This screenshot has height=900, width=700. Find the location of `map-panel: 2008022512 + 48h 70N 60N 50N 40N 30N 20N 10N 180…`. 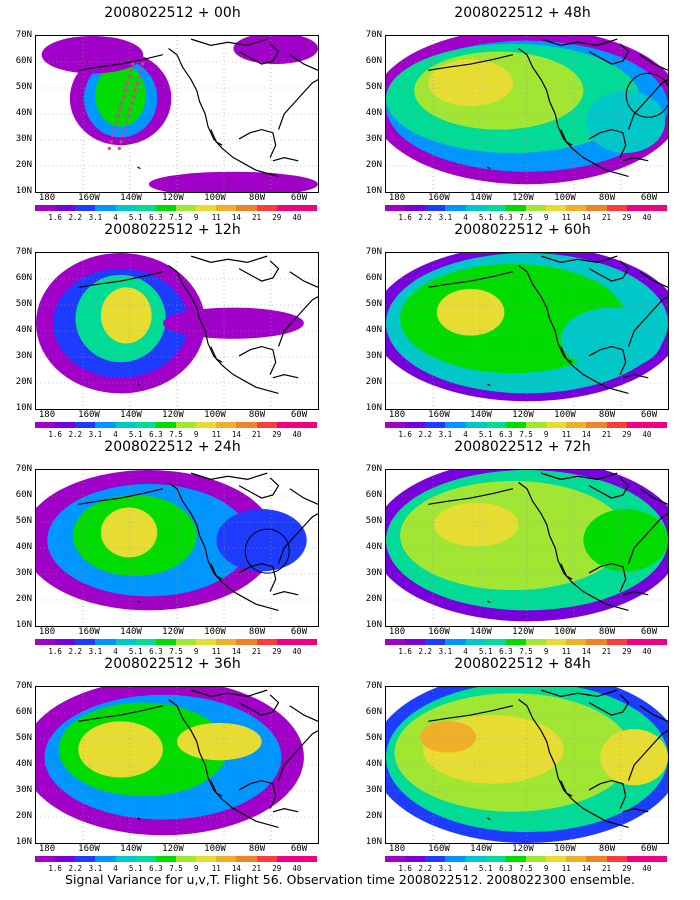

map-panel: 2008022512 + 48h 70N 60N 50N 40N 30N 20N 10N 180… is located at coordinates (522, 113).